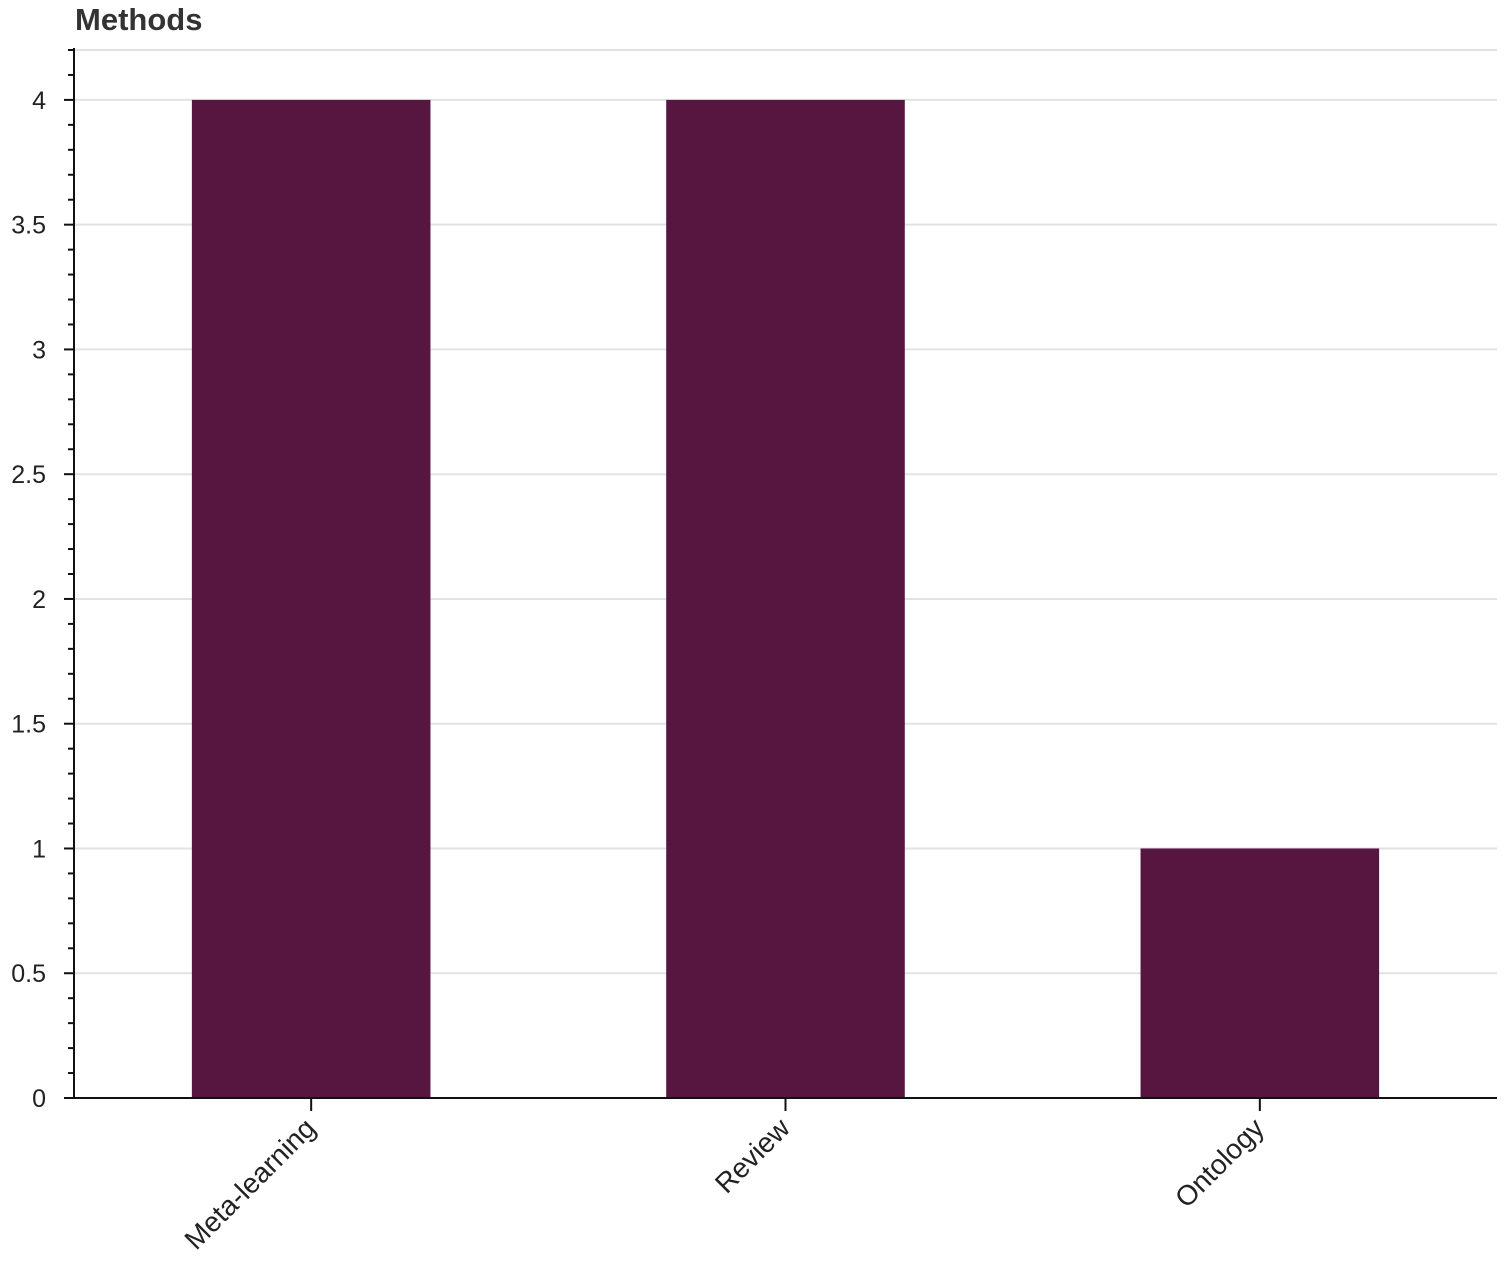 The width and height of the screenshot is (1504, 1279). What do you see at coordinates (39, 350) in the screenshot?
I see `y-tick-label: 3` at bounding box center [39, 350].